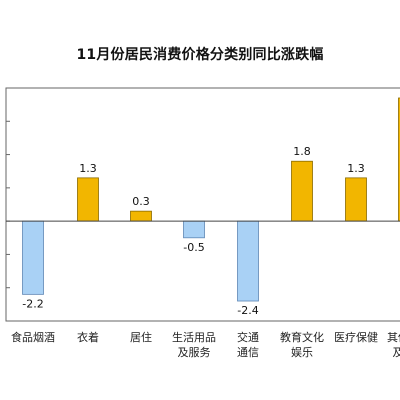  Describe the element at coordinates (356, 337) in the screenshot. I see `x-axis-tick-label: 医疗保健` at that location.